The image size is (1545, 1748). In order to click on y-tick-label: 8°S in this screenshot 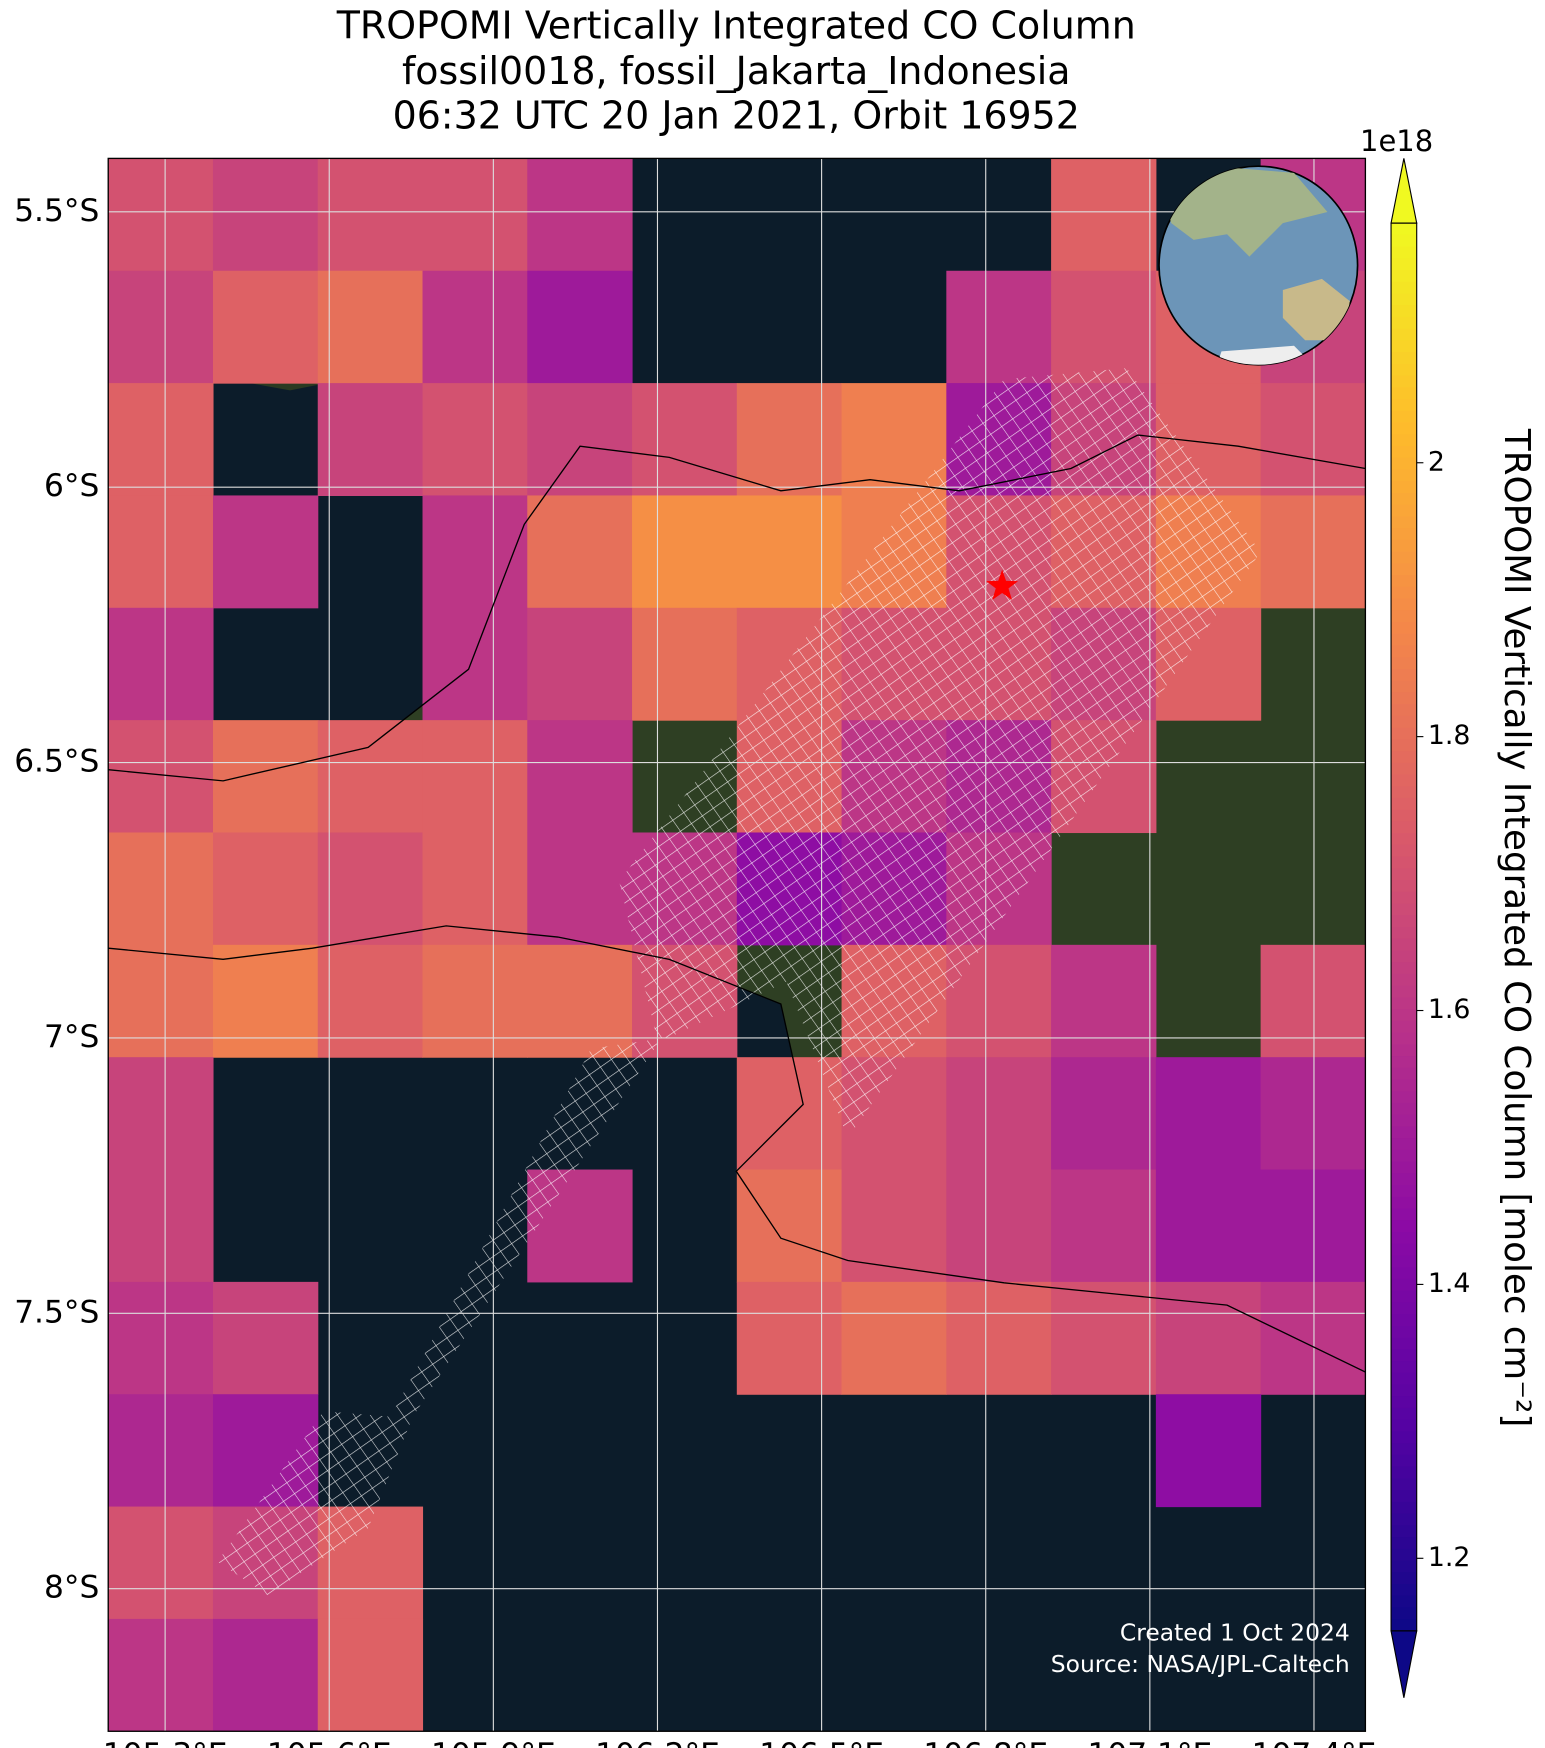, I will do `click(71, 1588)`.